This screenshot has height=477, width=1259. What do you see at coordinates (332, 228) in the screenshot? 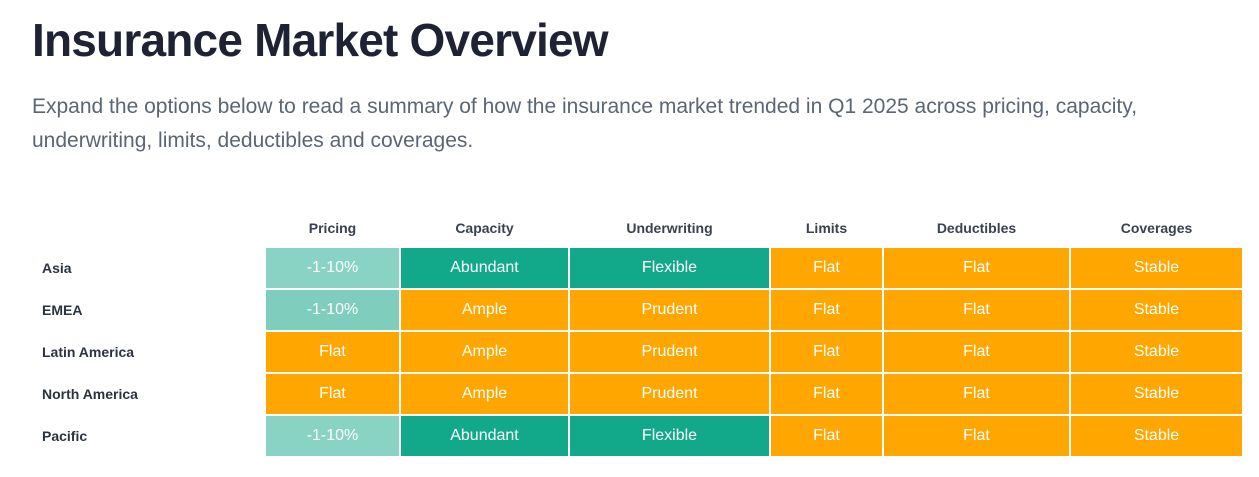
I see `column-header-pricing: Pricing` at bounding box center [332, 228].